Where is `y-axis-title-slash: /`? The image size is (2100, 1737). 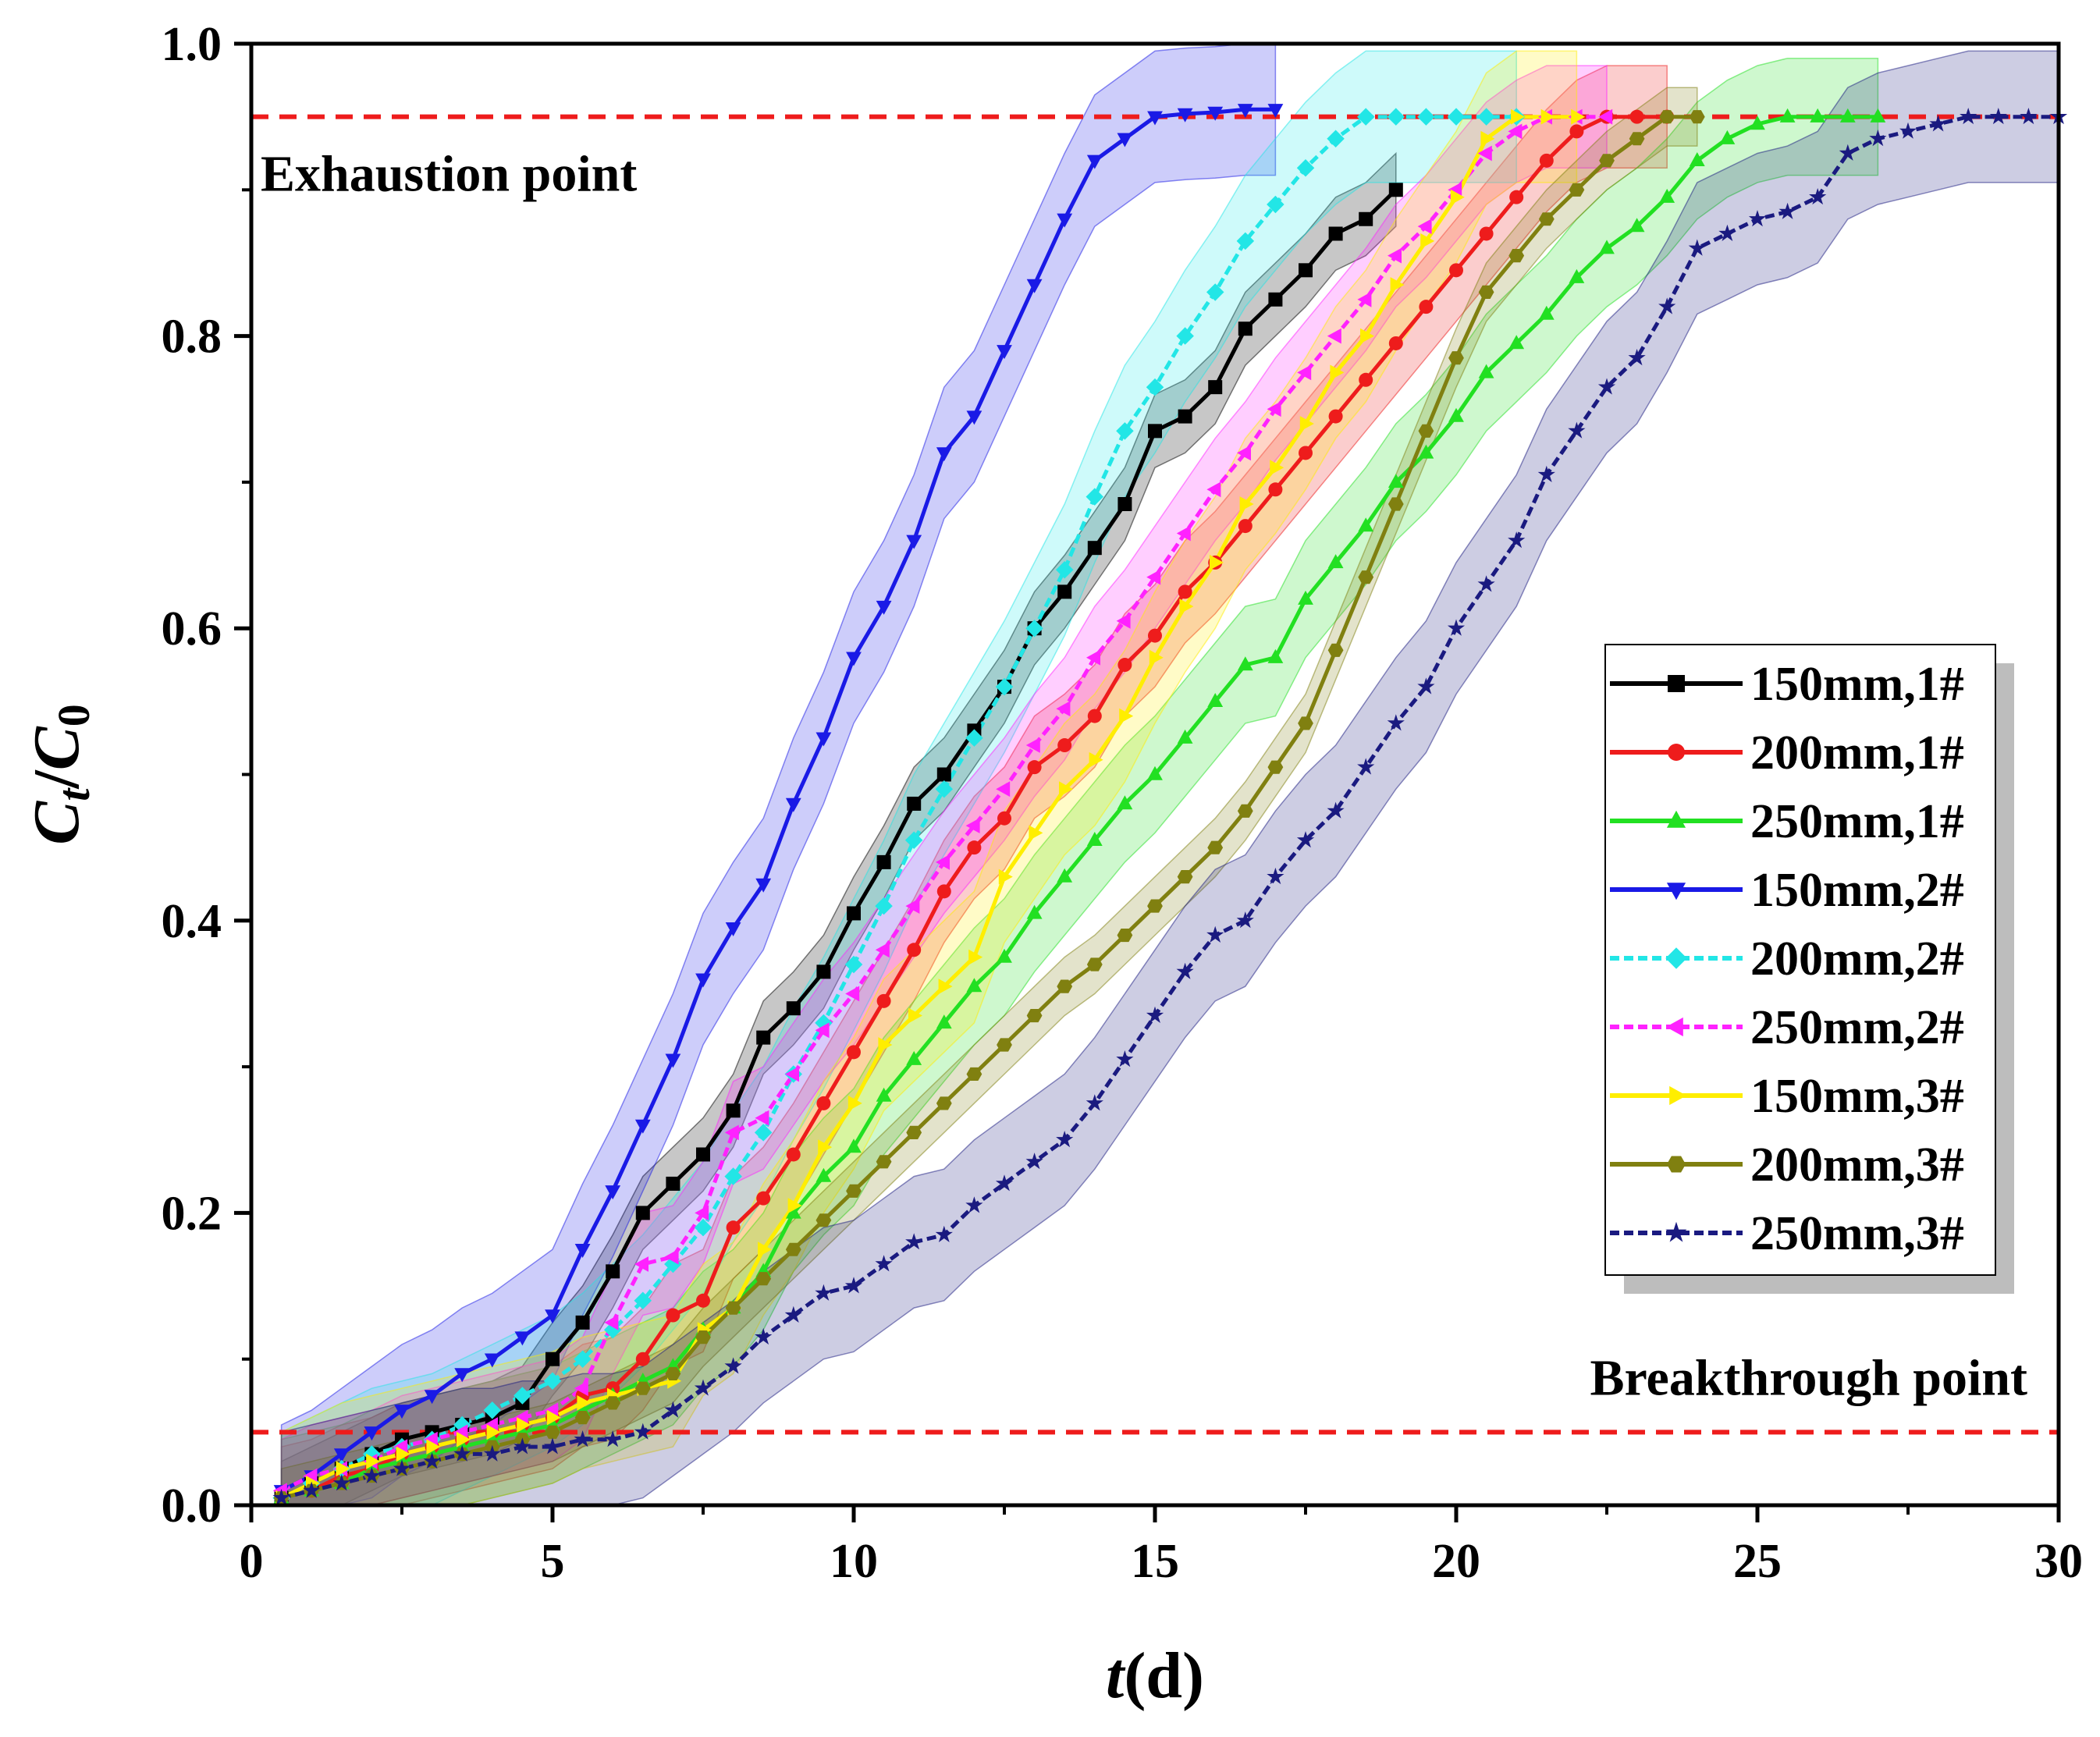
y-axis-title-slash: / is located at coordinates (56, 779).